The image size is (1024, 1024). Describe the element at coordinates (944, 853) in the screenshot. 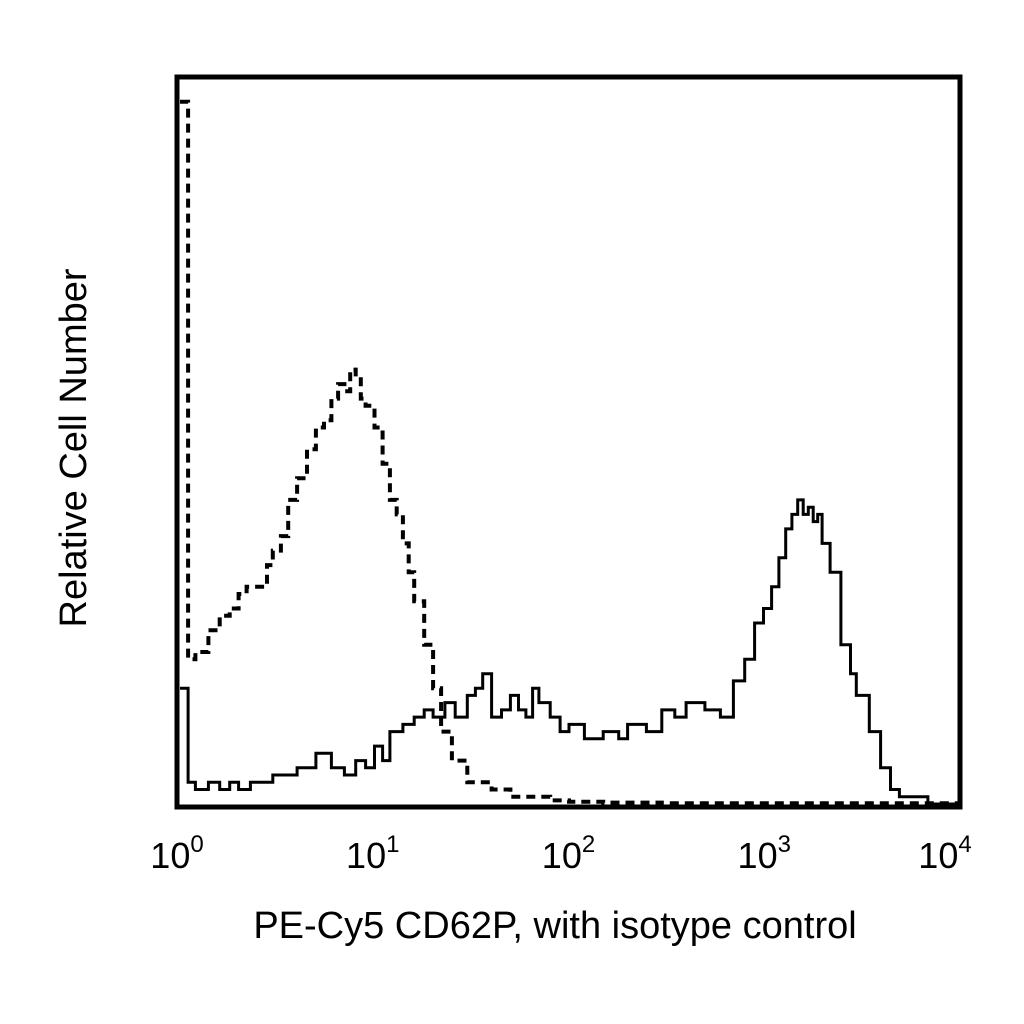

I see `x-tick-label-10000: 10⁴` at that location.